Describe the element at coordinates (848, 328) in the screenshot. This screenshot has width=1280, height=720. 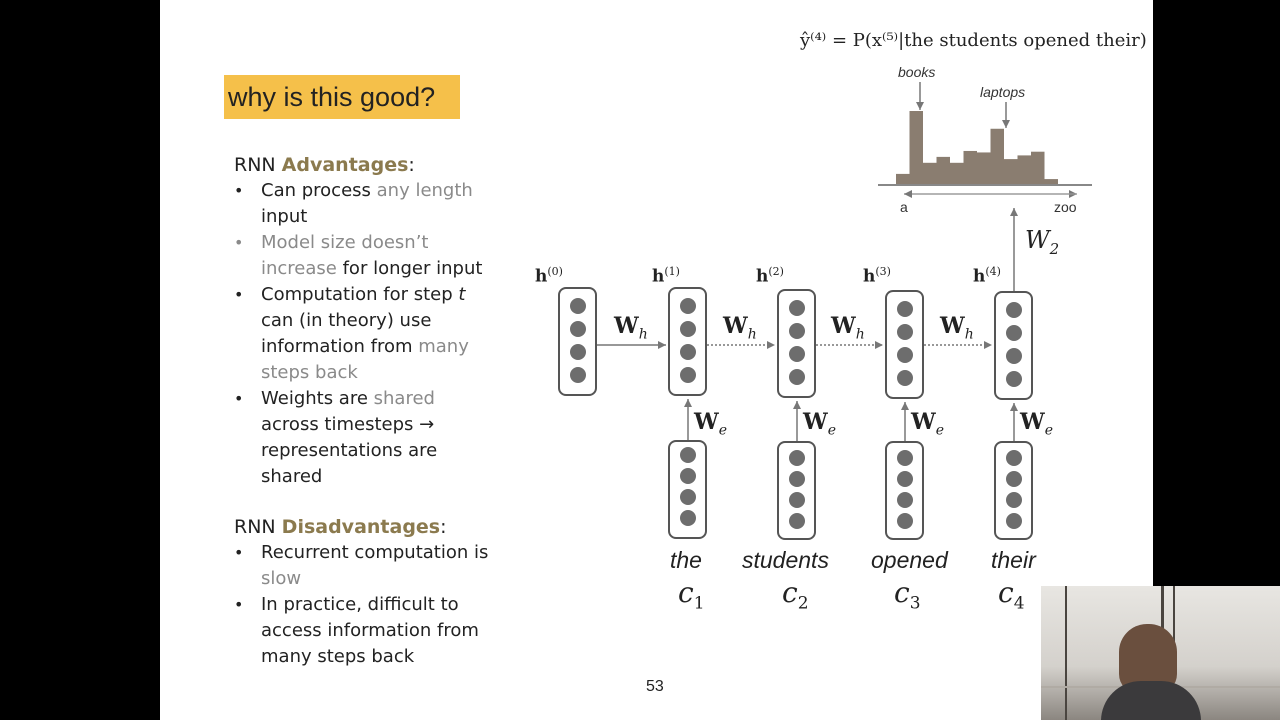
I see `recurrent-weight-label-3: Wh` at that location.